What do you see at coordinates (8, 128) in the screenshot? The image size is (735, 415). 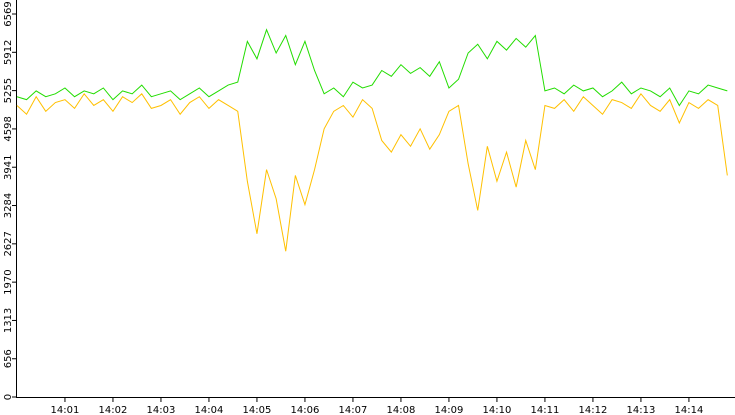 I see `y-tick-label: 4598` at bounding box center [8, 128].